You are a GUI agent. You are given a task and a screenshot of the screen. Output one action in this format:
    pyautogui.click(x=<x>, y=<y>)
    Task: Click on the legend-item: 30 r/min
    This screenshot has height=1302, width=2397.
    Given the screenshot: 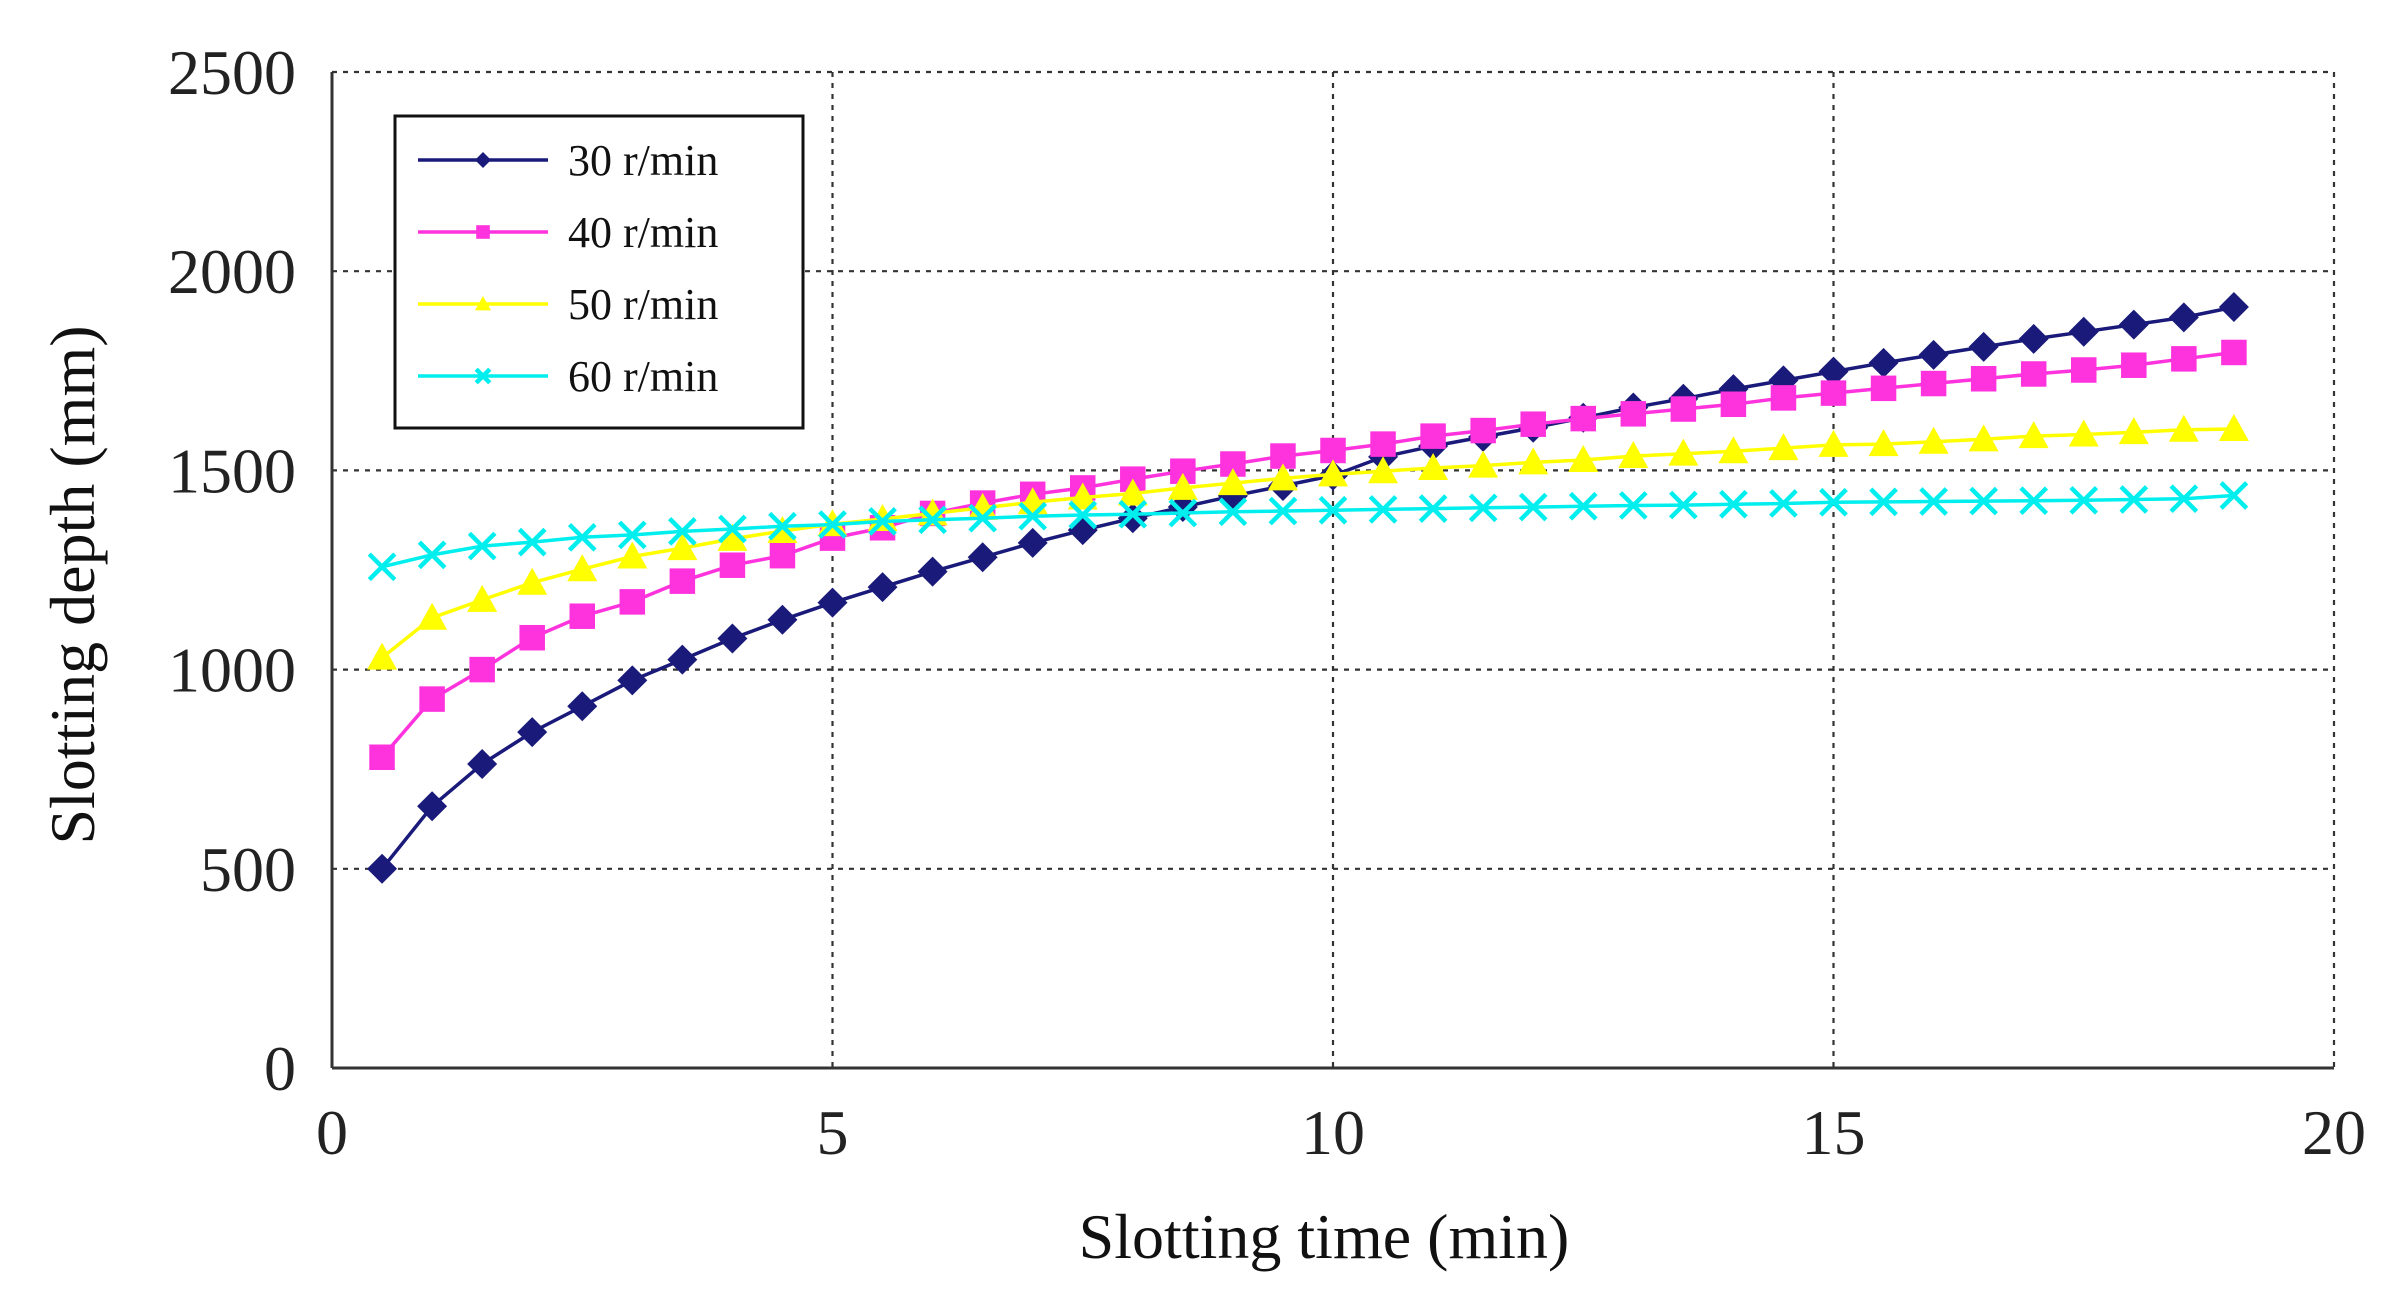 What is the action you would take?
    pyautogui.click(x=568, y=160)
    